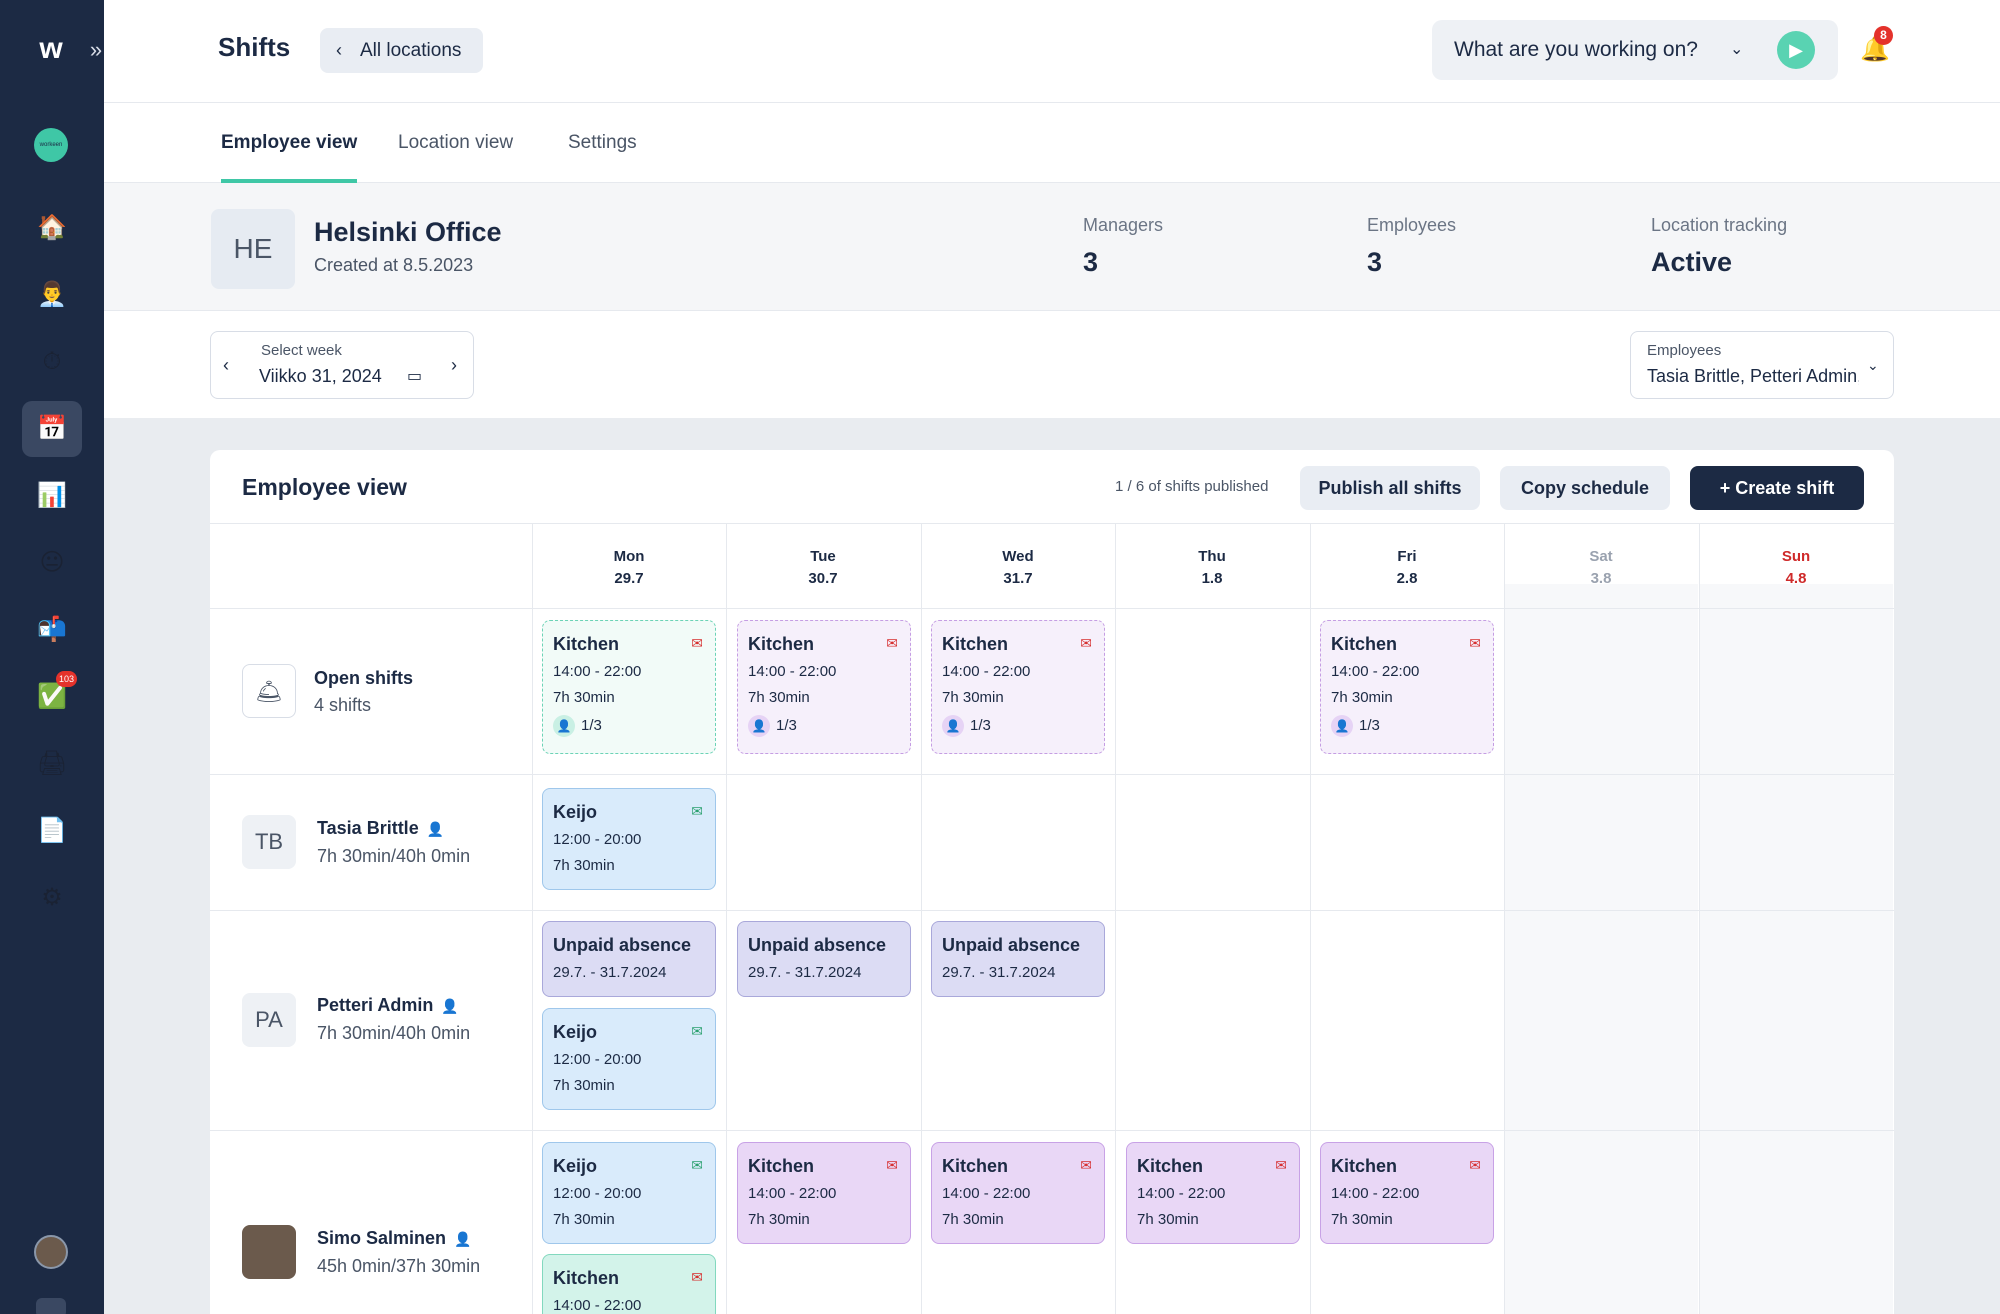  I want to click on employee-hours: 7h 30min/40h 0min, so click(394, 856).